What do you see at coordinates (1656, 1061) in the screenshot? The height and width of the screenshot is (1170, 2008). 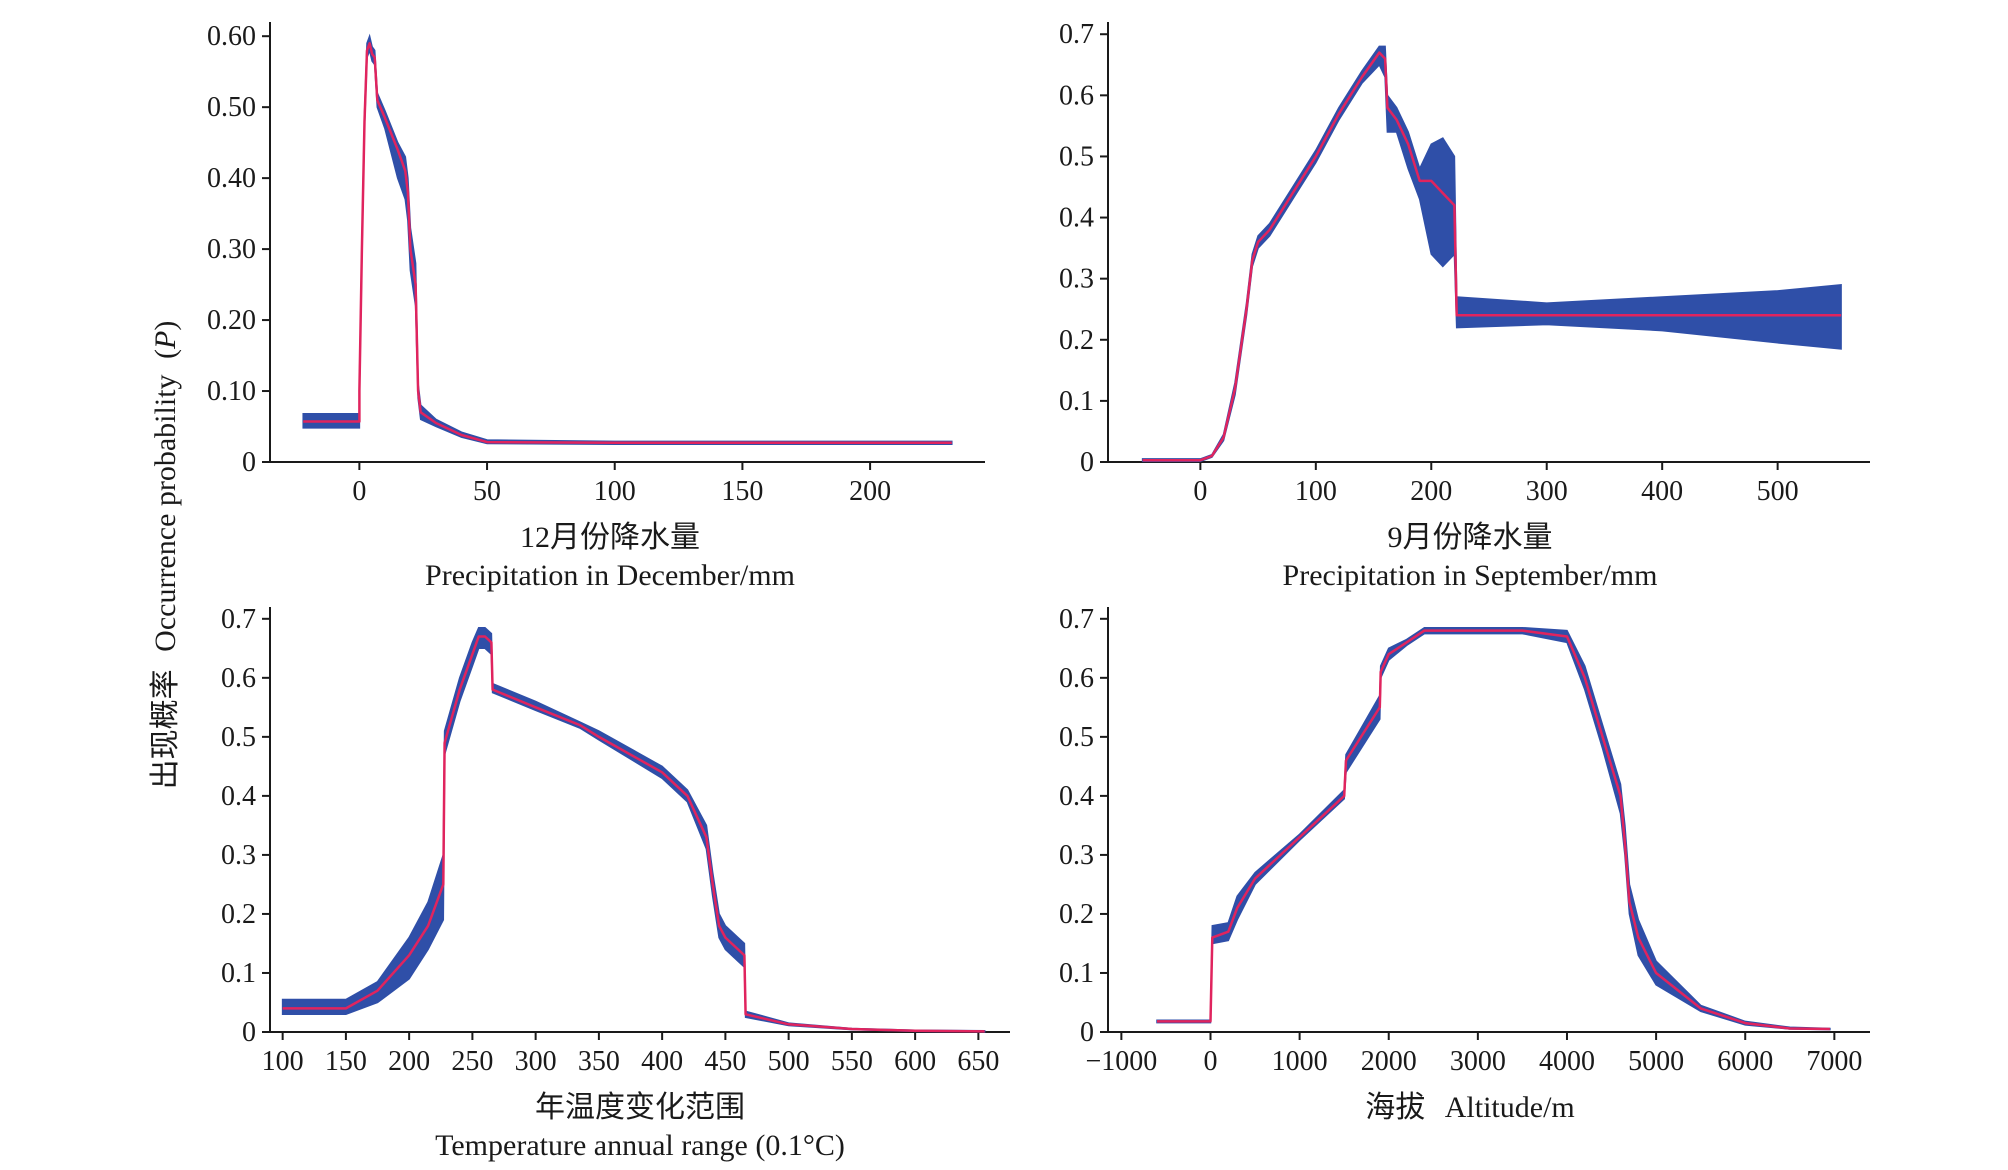 I see `x-tick-label: 5000` at bounding box center [1656, 1061].